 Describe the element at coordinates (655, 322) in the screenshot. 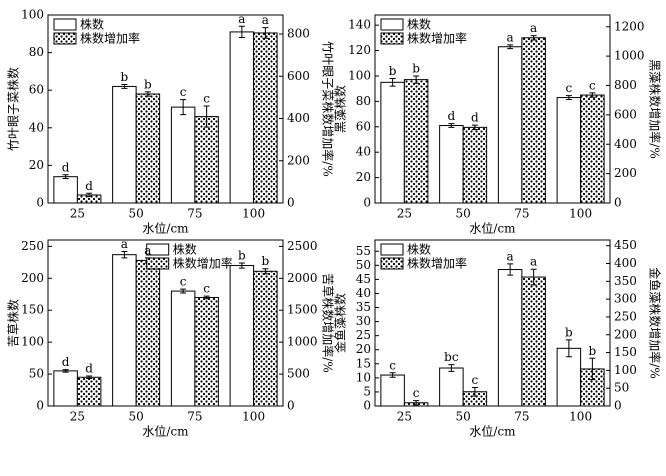

I see `y2-axis-title: 金鱼藻株数增加率/%` at that location.